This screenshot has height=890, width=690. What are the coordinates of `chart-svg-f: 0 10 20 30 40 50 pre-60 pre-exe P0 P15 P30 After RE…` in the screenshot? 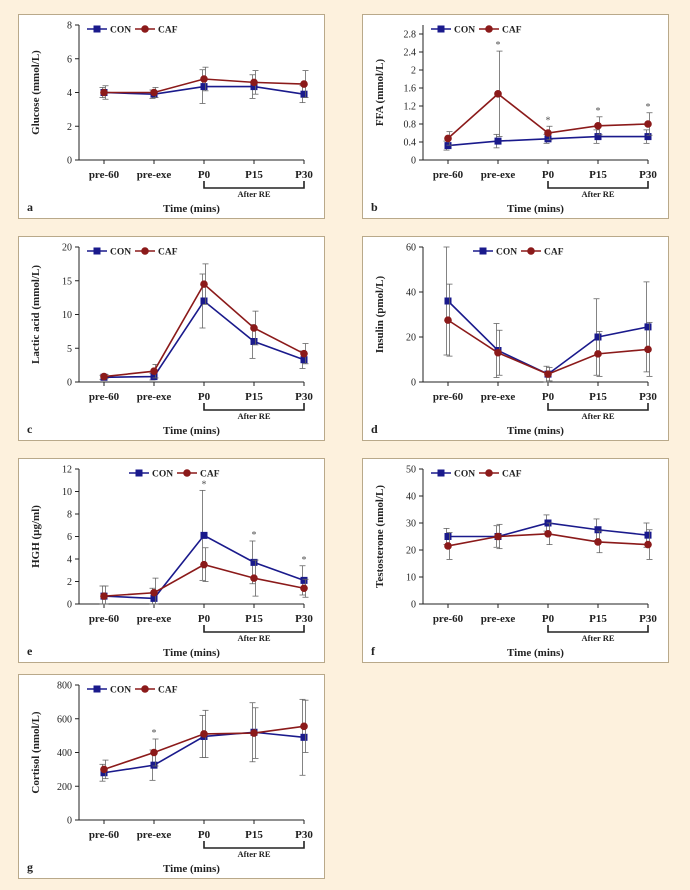 It's located at (514, 562).